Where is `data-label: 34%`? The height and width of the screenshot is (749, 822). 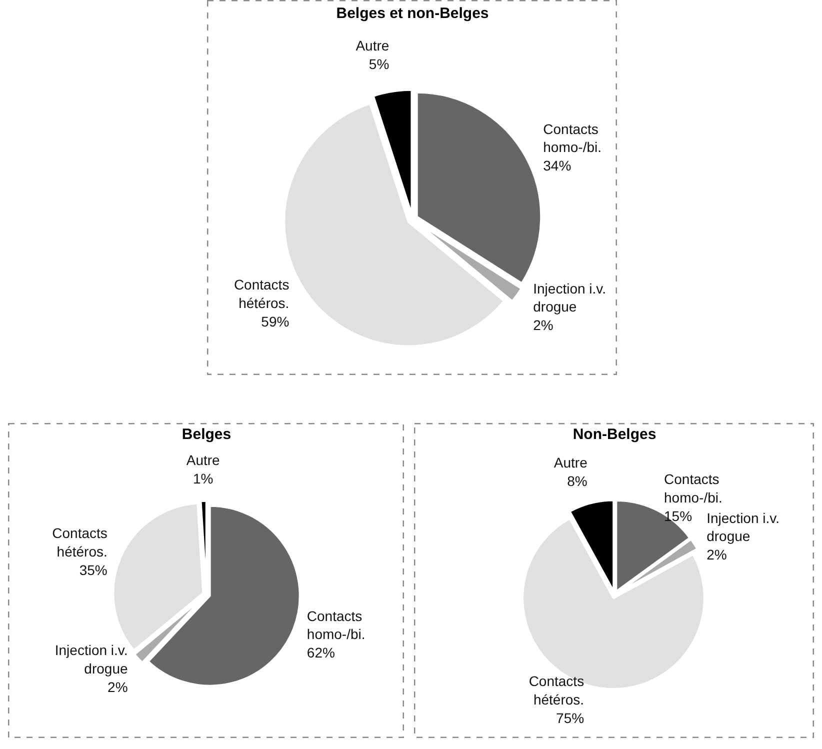
data-label: 34% is located at coordinates (557, 166).